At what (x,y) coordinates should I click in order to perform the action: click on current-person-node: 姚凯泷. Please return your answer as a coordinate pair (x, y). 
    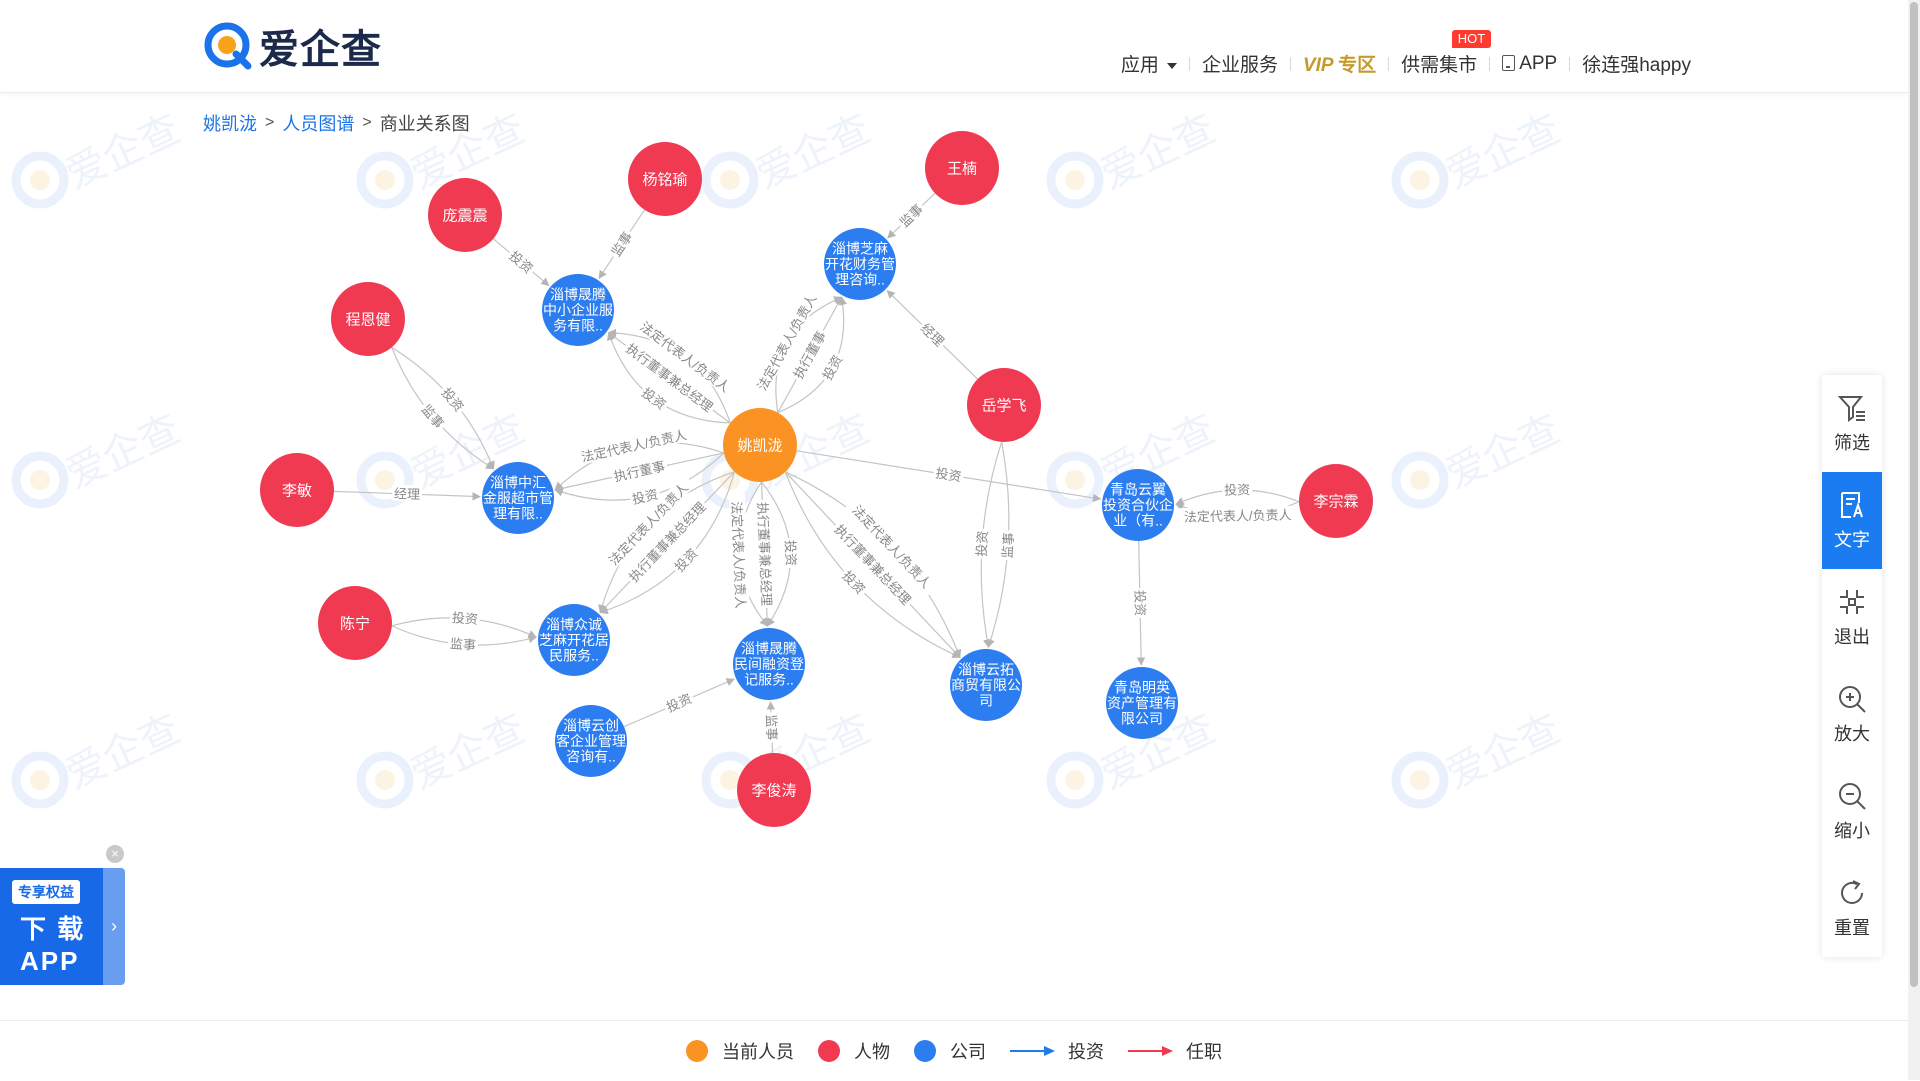
    Looking at the image, I should click on (760, 445).